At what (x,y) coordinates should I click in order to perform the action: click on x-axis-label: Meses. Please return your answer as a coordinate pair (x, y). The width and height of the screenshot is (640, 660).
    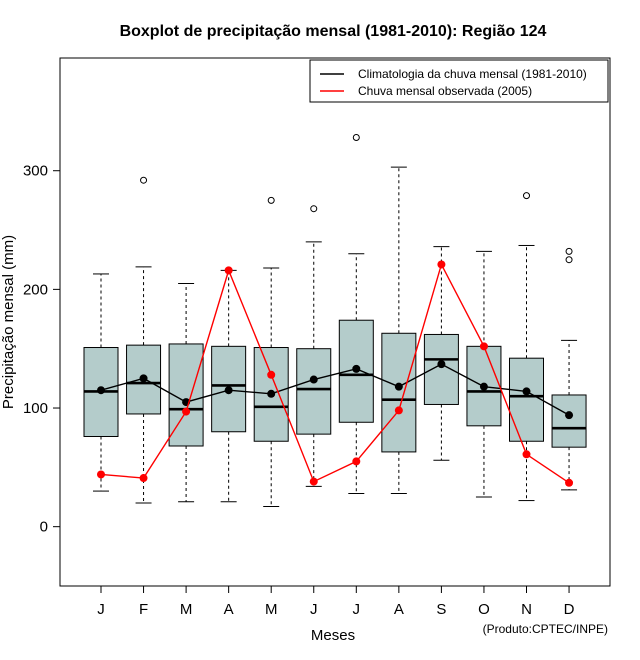
    Looking at the image, I should click on (333, 635).